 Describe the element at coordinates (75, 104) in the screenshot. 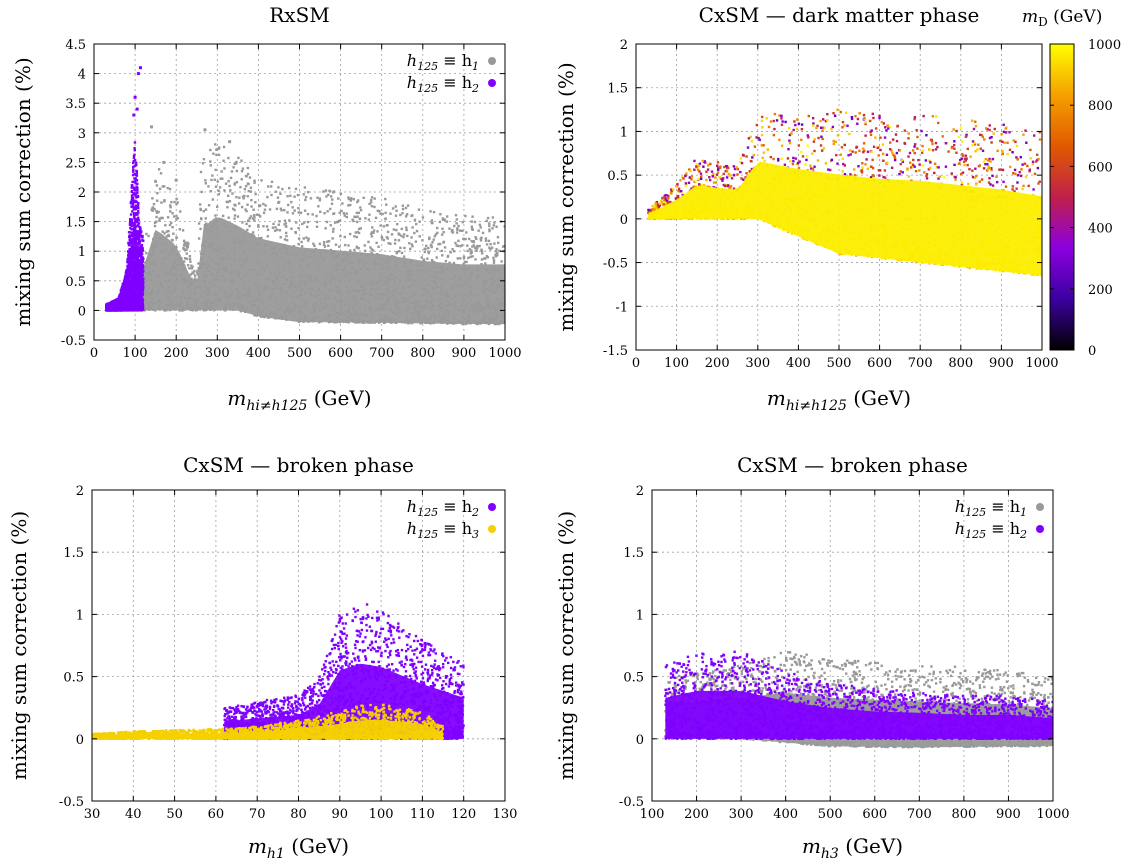

I see `y-tick-label: 3.5` at that location.